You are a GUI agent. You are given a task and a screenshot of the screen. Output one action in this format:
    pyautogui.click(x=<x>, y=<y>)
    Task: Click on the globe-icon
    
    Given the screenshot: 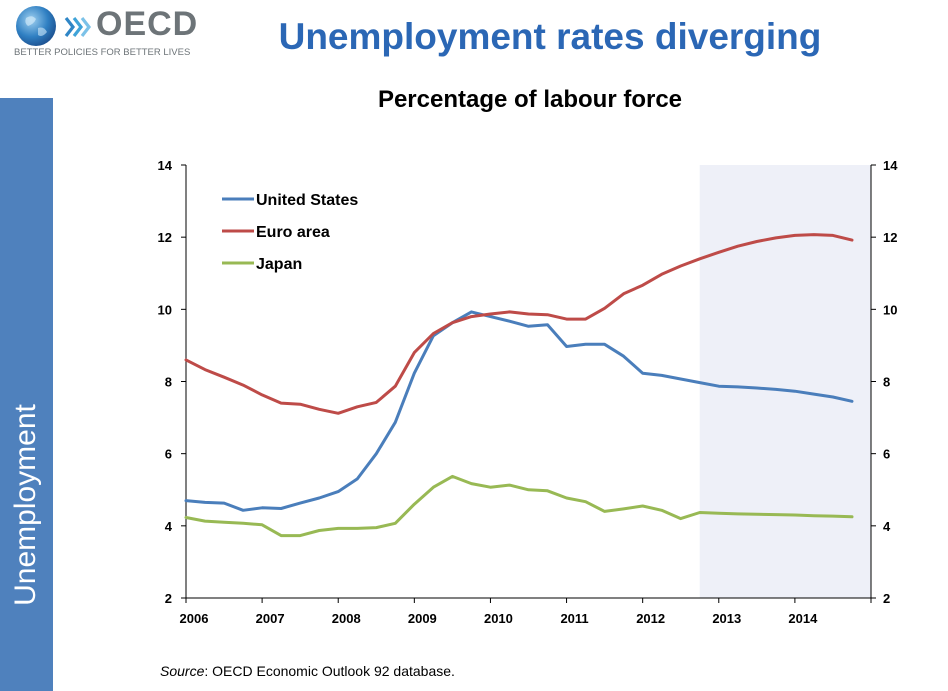 What is the action you would take?
    pyautogui.click(x=36, y=26)
    